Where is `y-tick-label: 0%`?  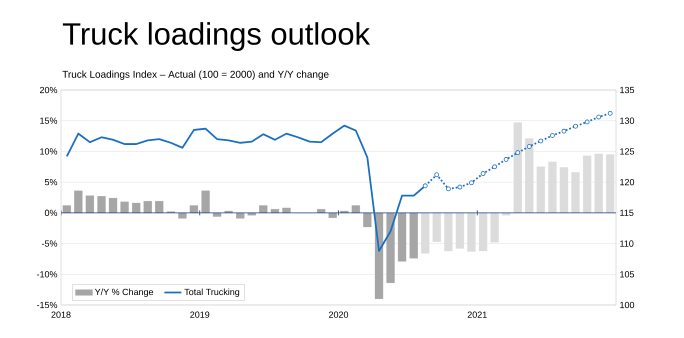
y-tick-label: 0% is located at coordinates (51, 213).